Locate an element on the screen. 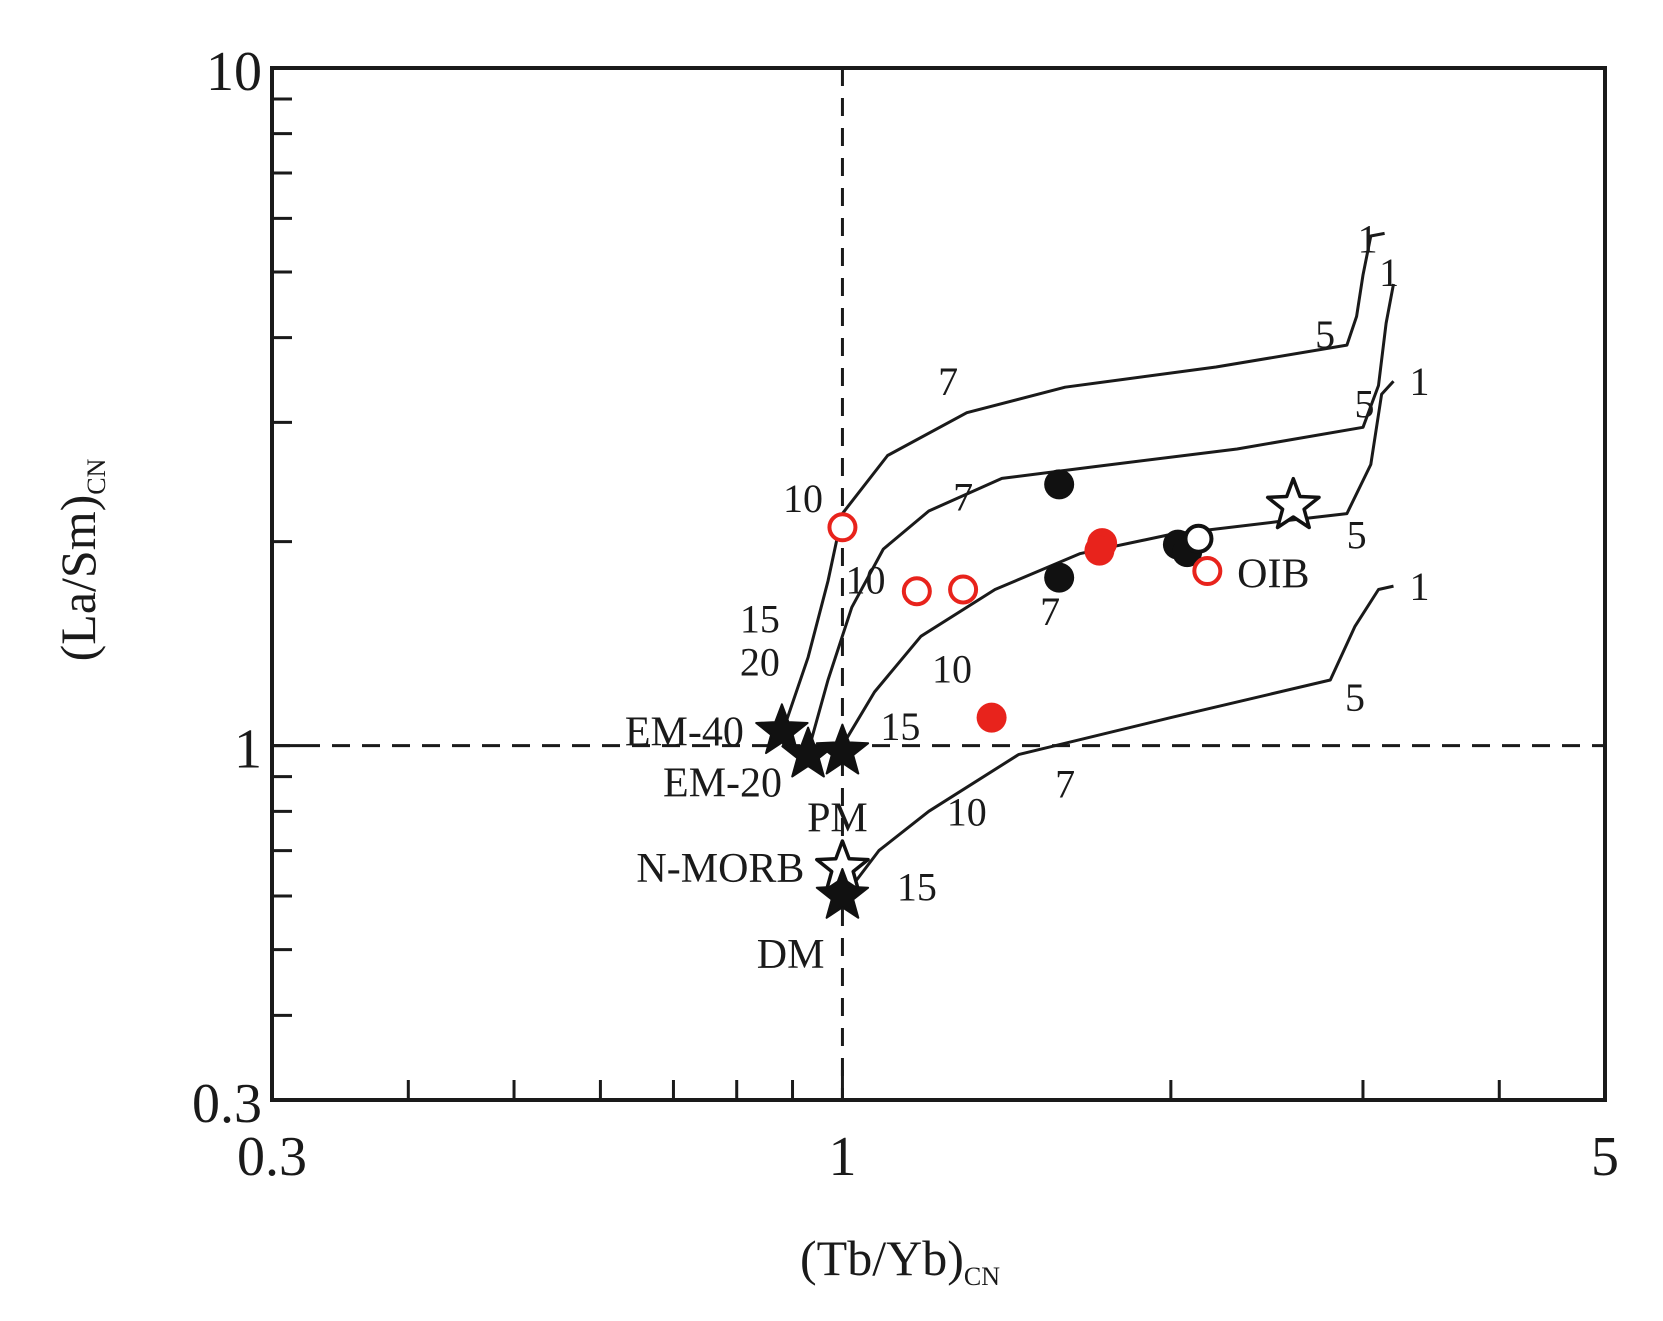 The image size is (1663, 1321). y-tick-label: 10 is located at coordinates (234, 72).